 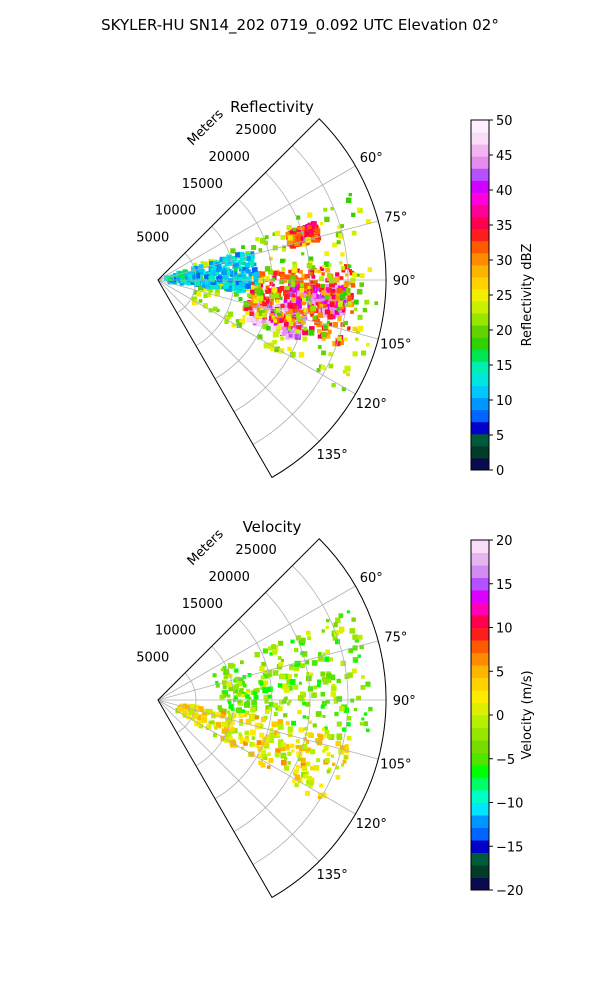 I want to click on reflectivity-colorbar-tick-label: 25, so click(x=504, y=296).